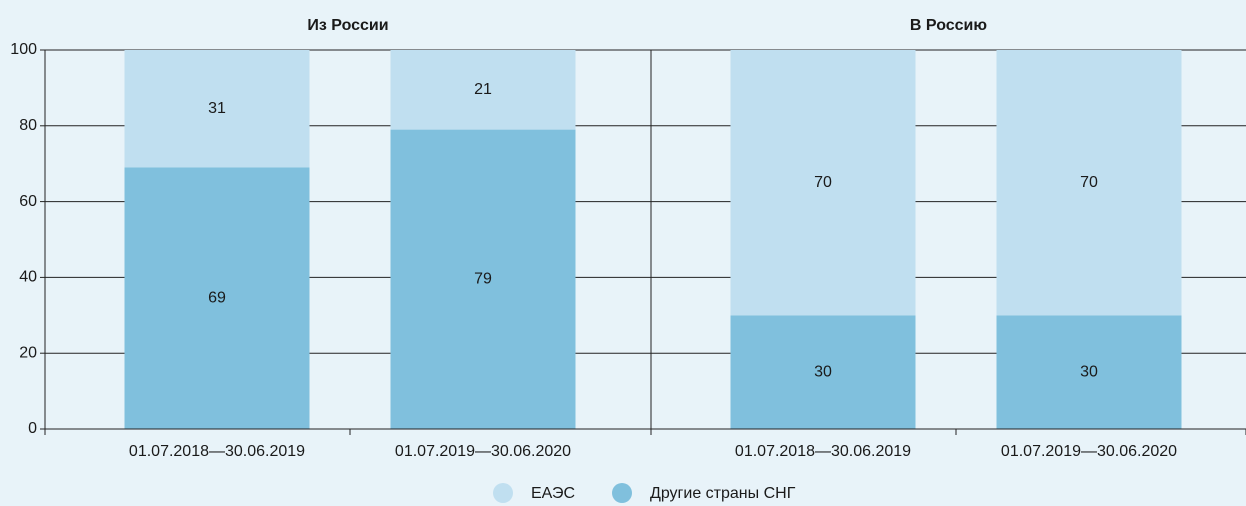 This screenshot has height=506, width=1246. What do you see at coordinates (28, 201) in the screenshot?
I see `y-tick-label: 60` at bounding box center [28, 201].